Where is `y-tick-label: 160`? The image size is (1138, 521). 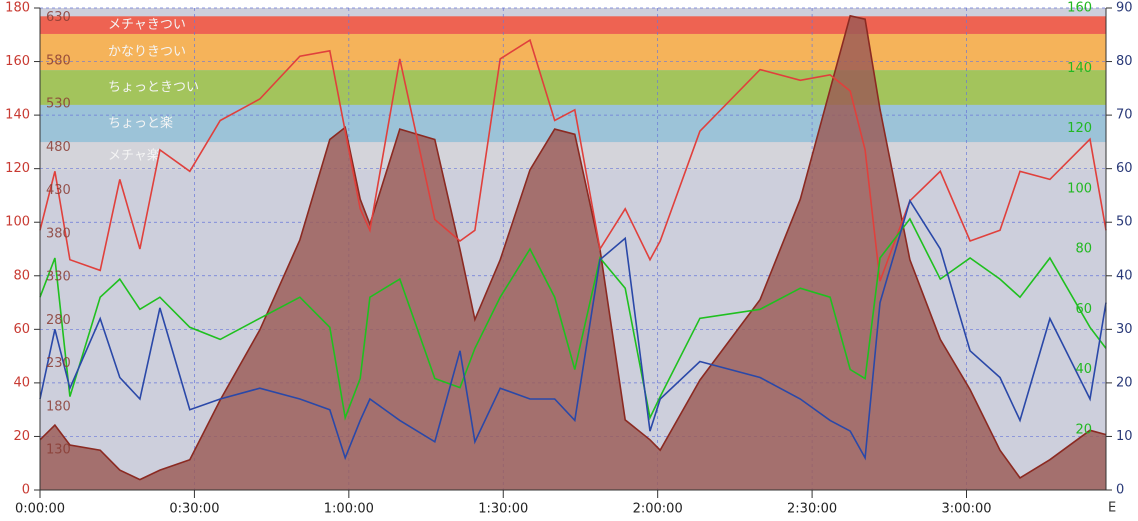
y-tick-label: 160 is located at coordinates (17, 61).